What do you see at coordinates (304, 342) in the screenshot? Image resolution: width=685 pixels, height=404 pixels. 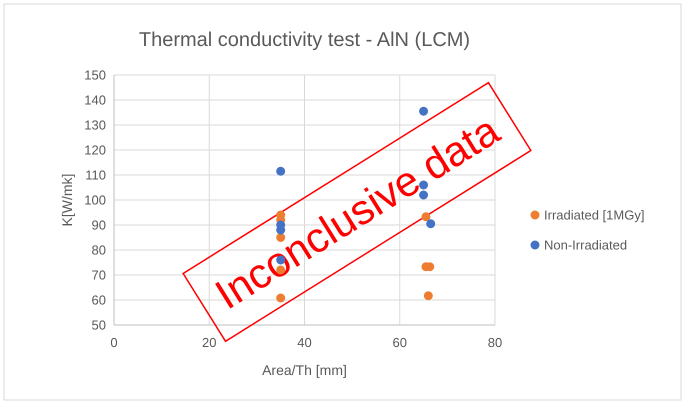 I see `x-tick-label: 40` at bounding box center [304, 342].